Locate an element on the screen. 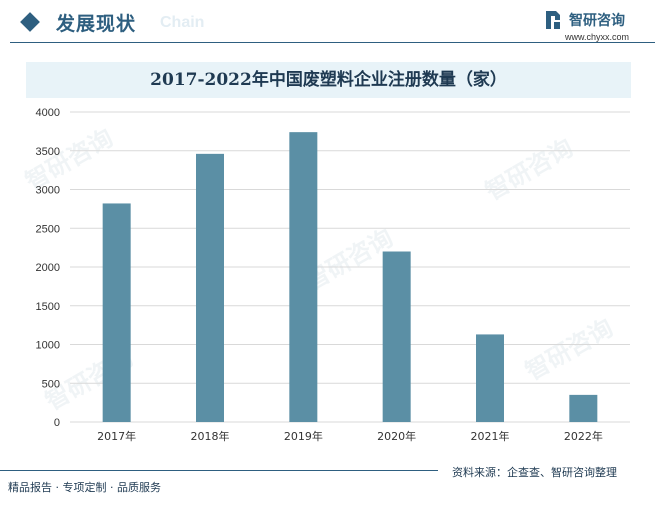 Image resolution: width=665 pixels, height=505 pixels. footer-divider is located at coordinates (219, 470).